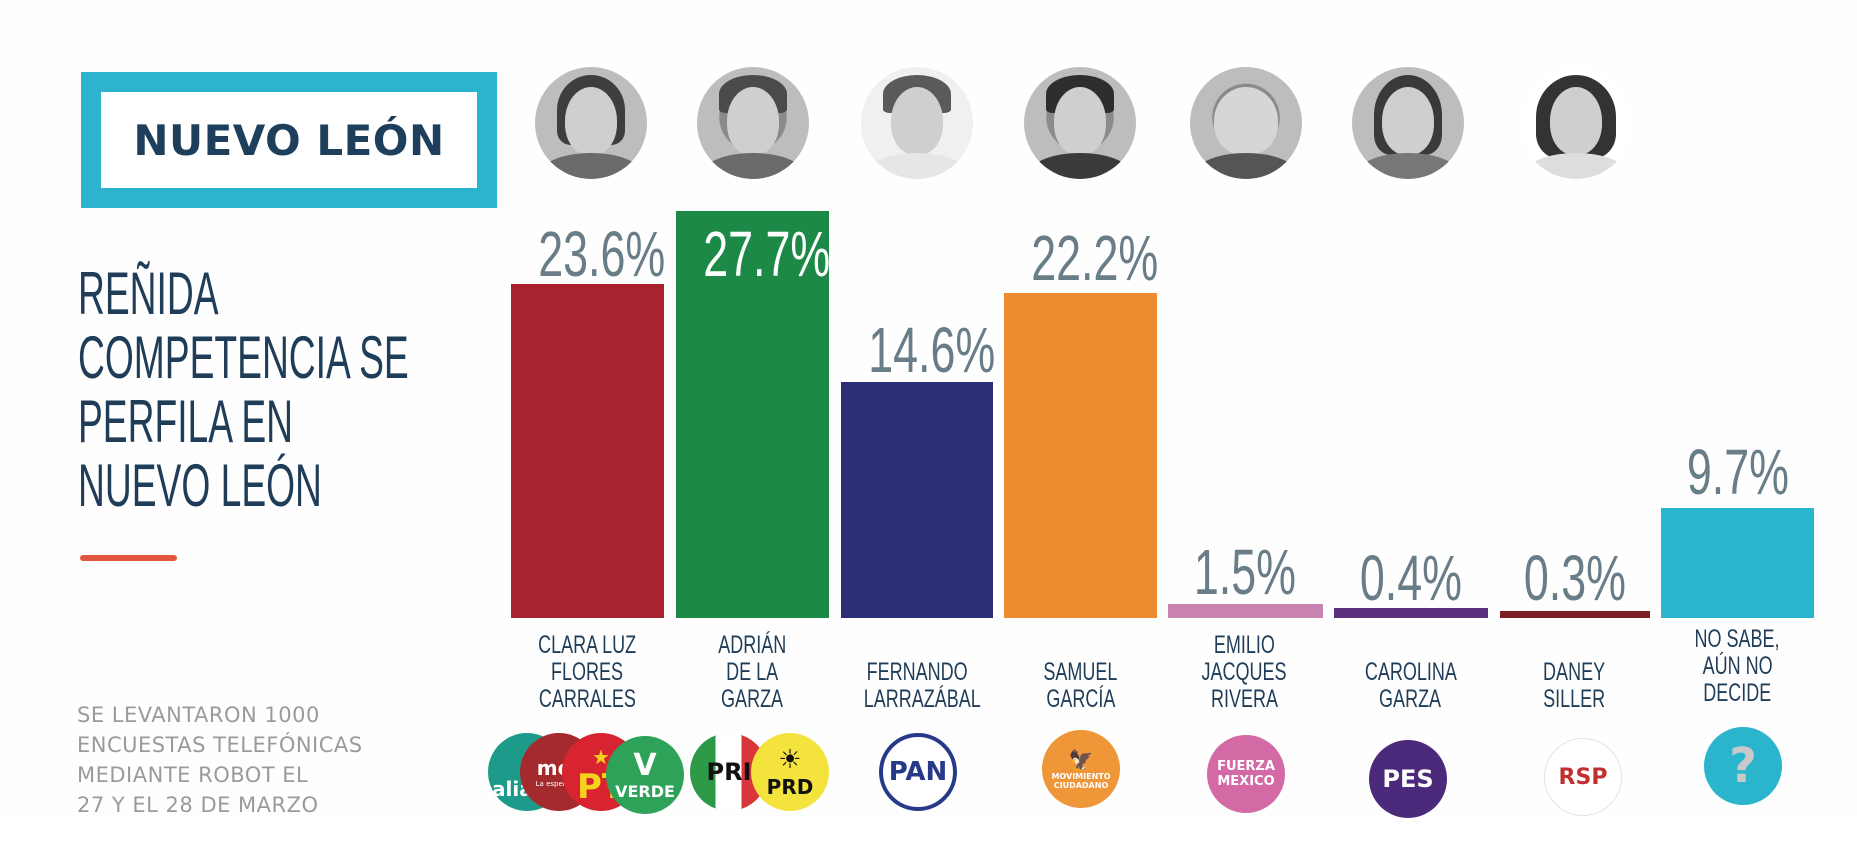  Describe the element at coordinates (790, 772) in the screenshot. I see `prd-logo-icon: ☀ PRD` at that location.